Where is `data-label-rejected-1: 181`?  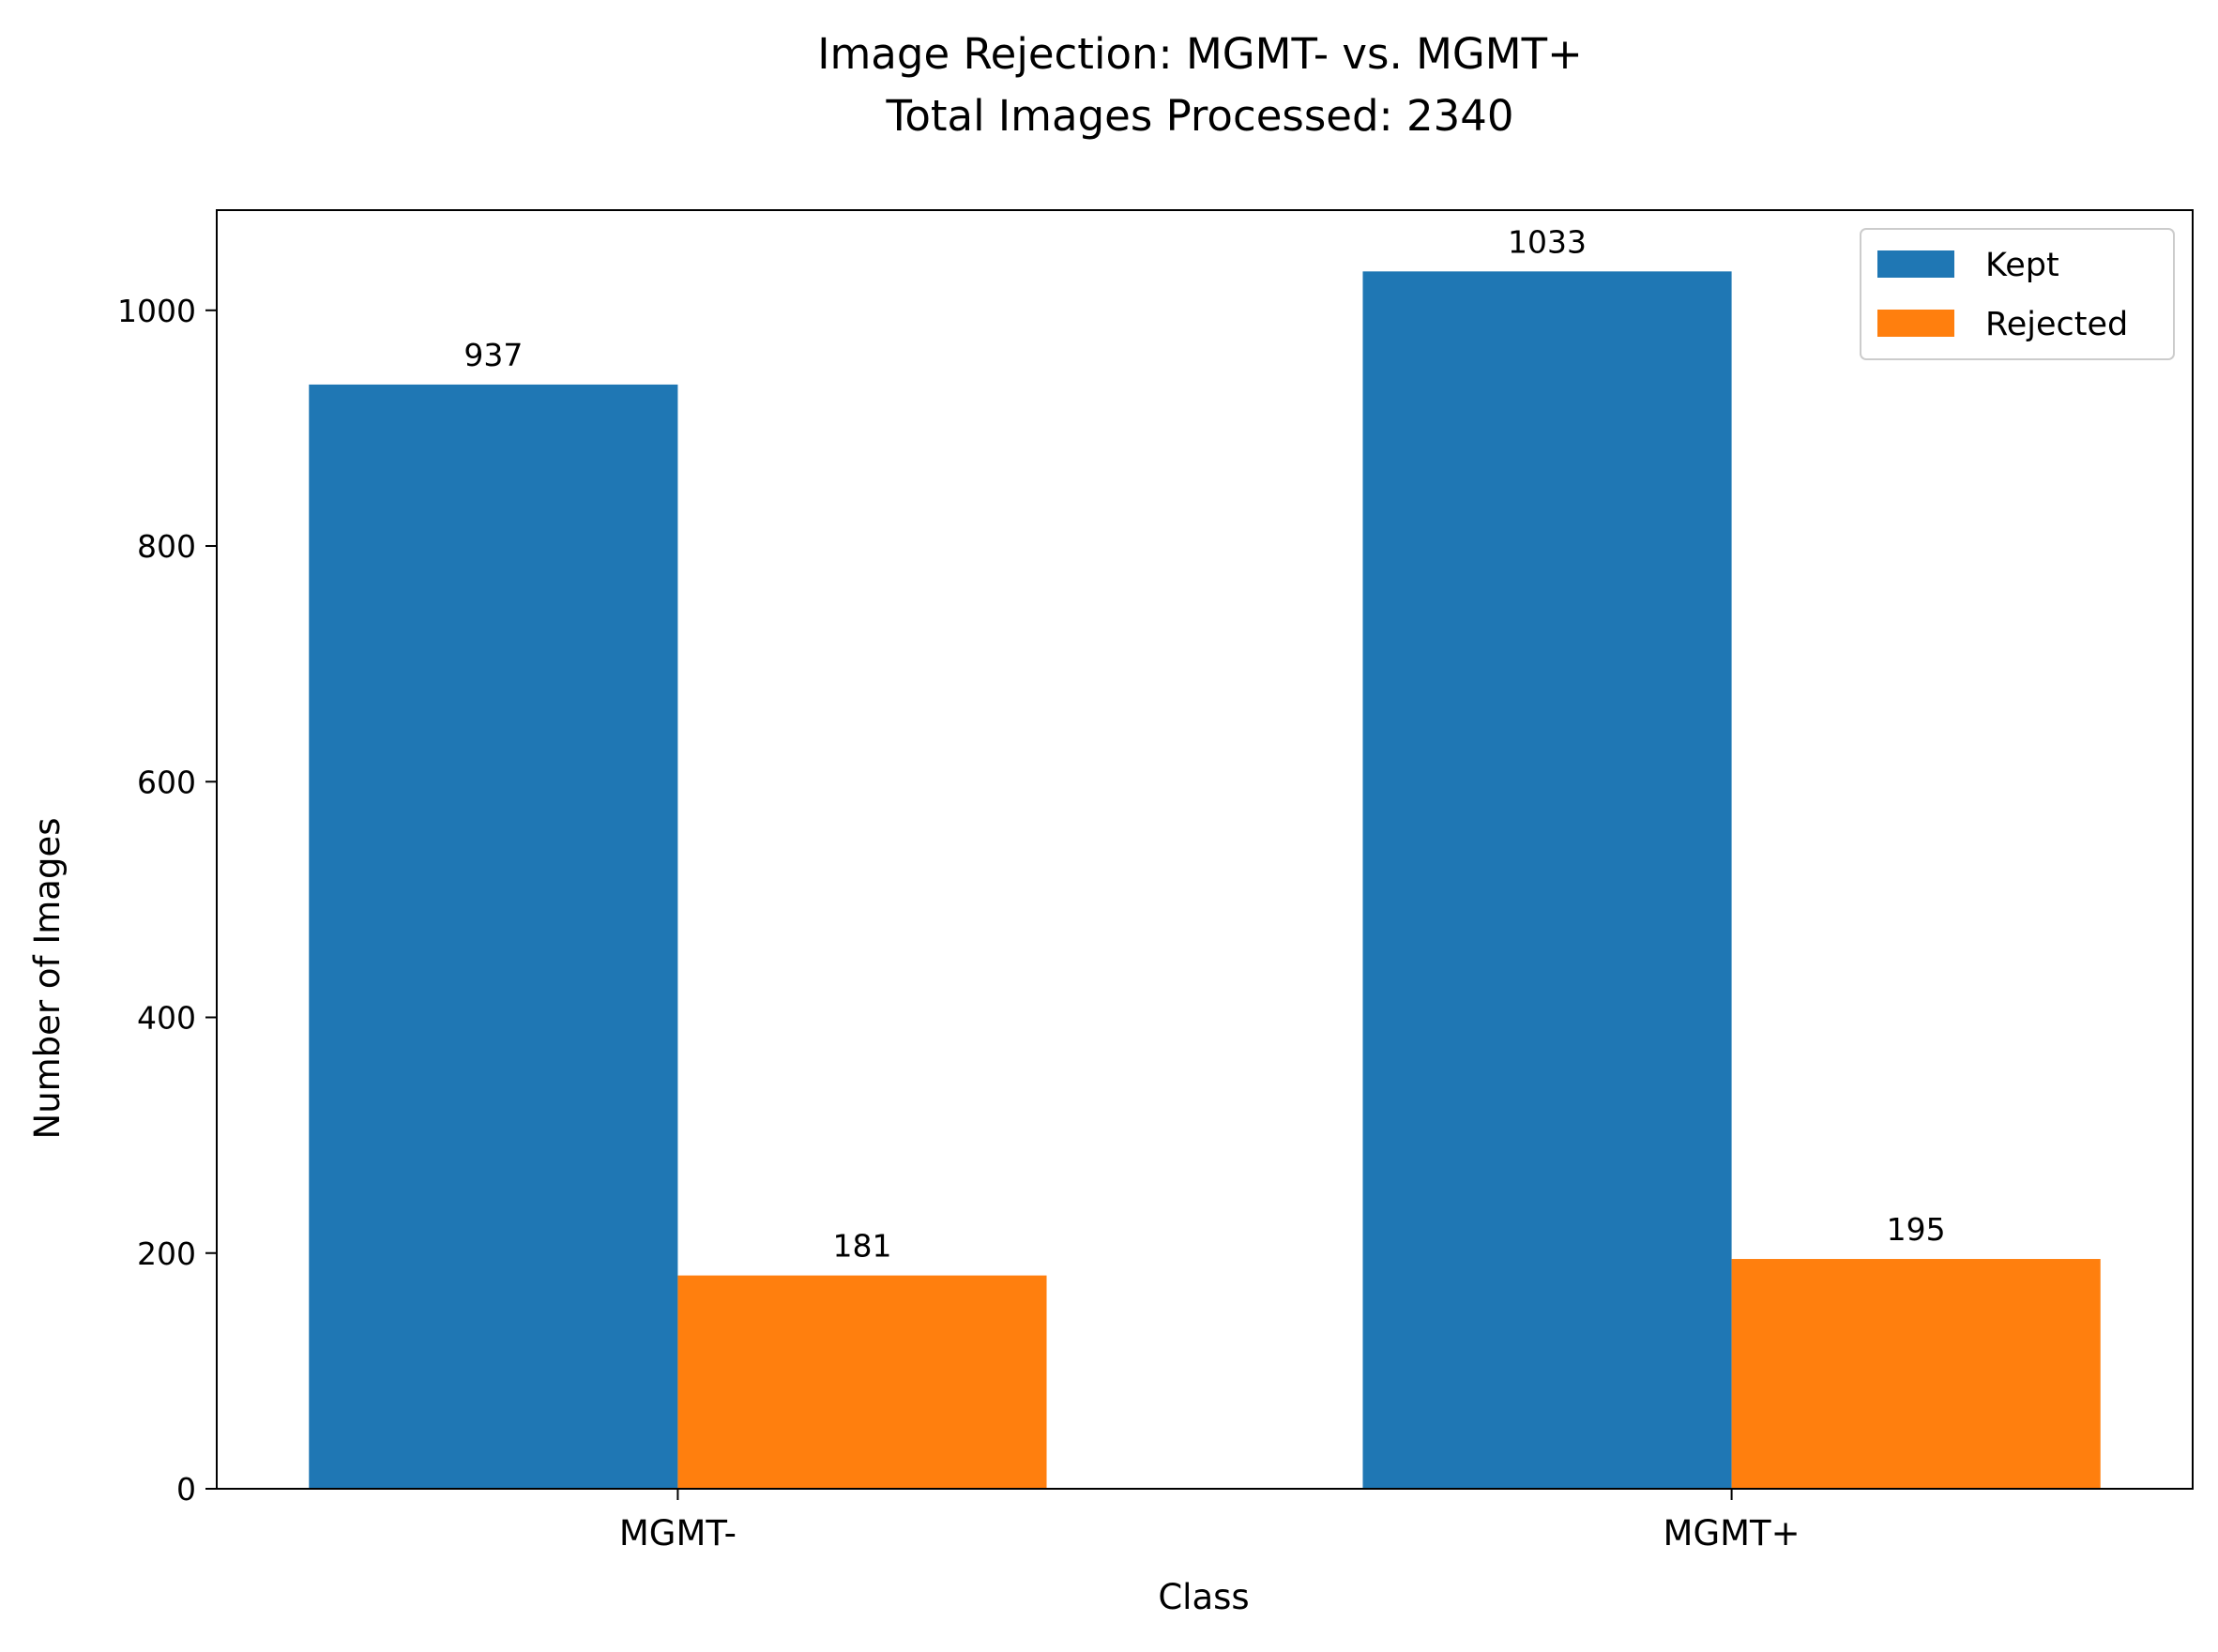 data-label-rejected-1: 181 is located at coordinates (862, 1246).